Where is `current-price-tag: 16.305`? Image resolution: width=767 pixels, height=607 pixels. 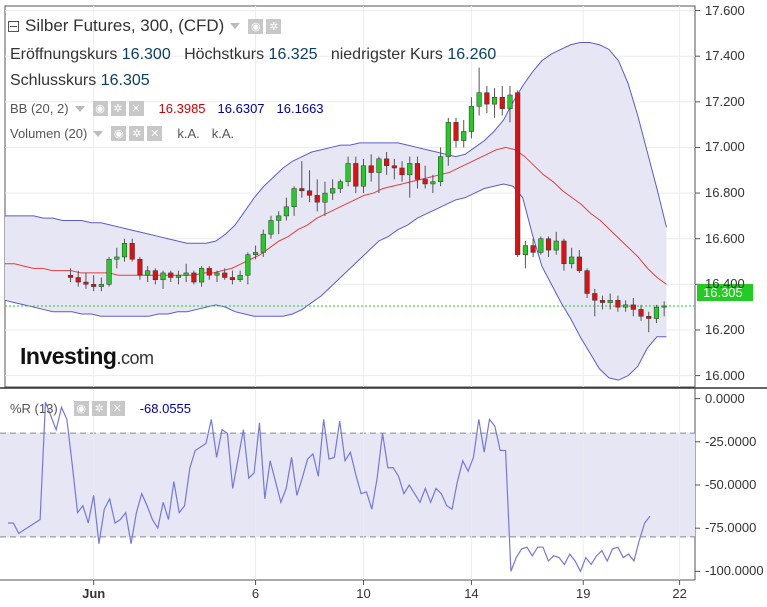 current-price-tag: 16.305 is located at coordinates (725, 292).